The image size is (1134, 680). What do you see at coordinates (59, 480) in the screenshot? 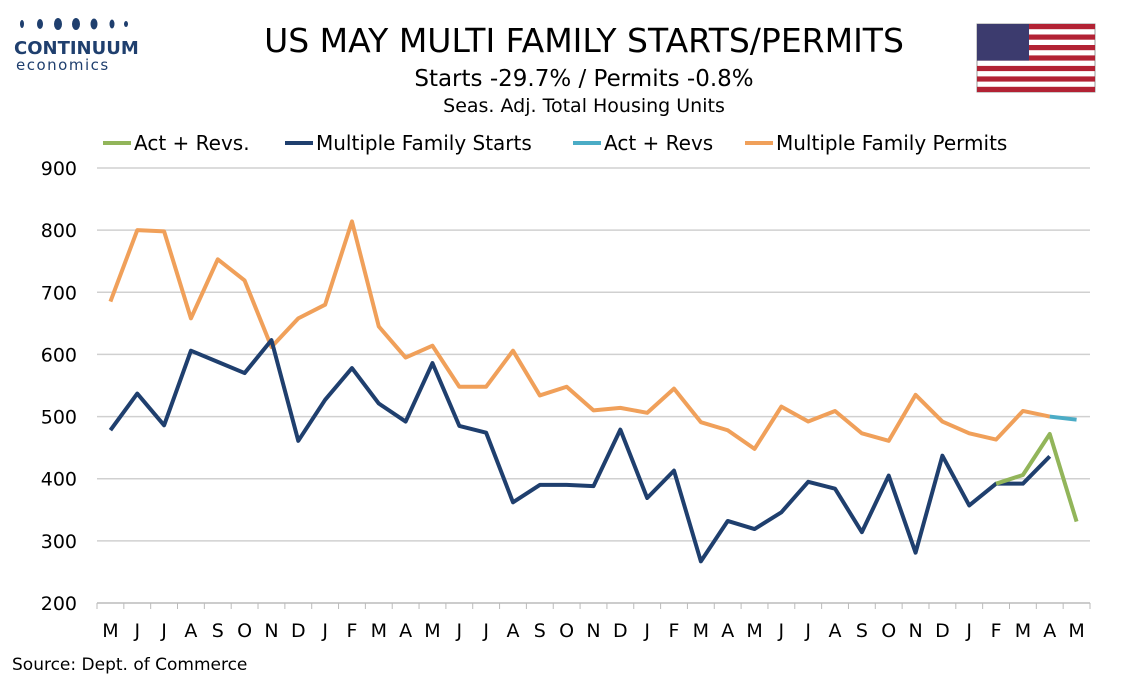
I see `y-tick-label: 400` at bounding box center [59, 480].